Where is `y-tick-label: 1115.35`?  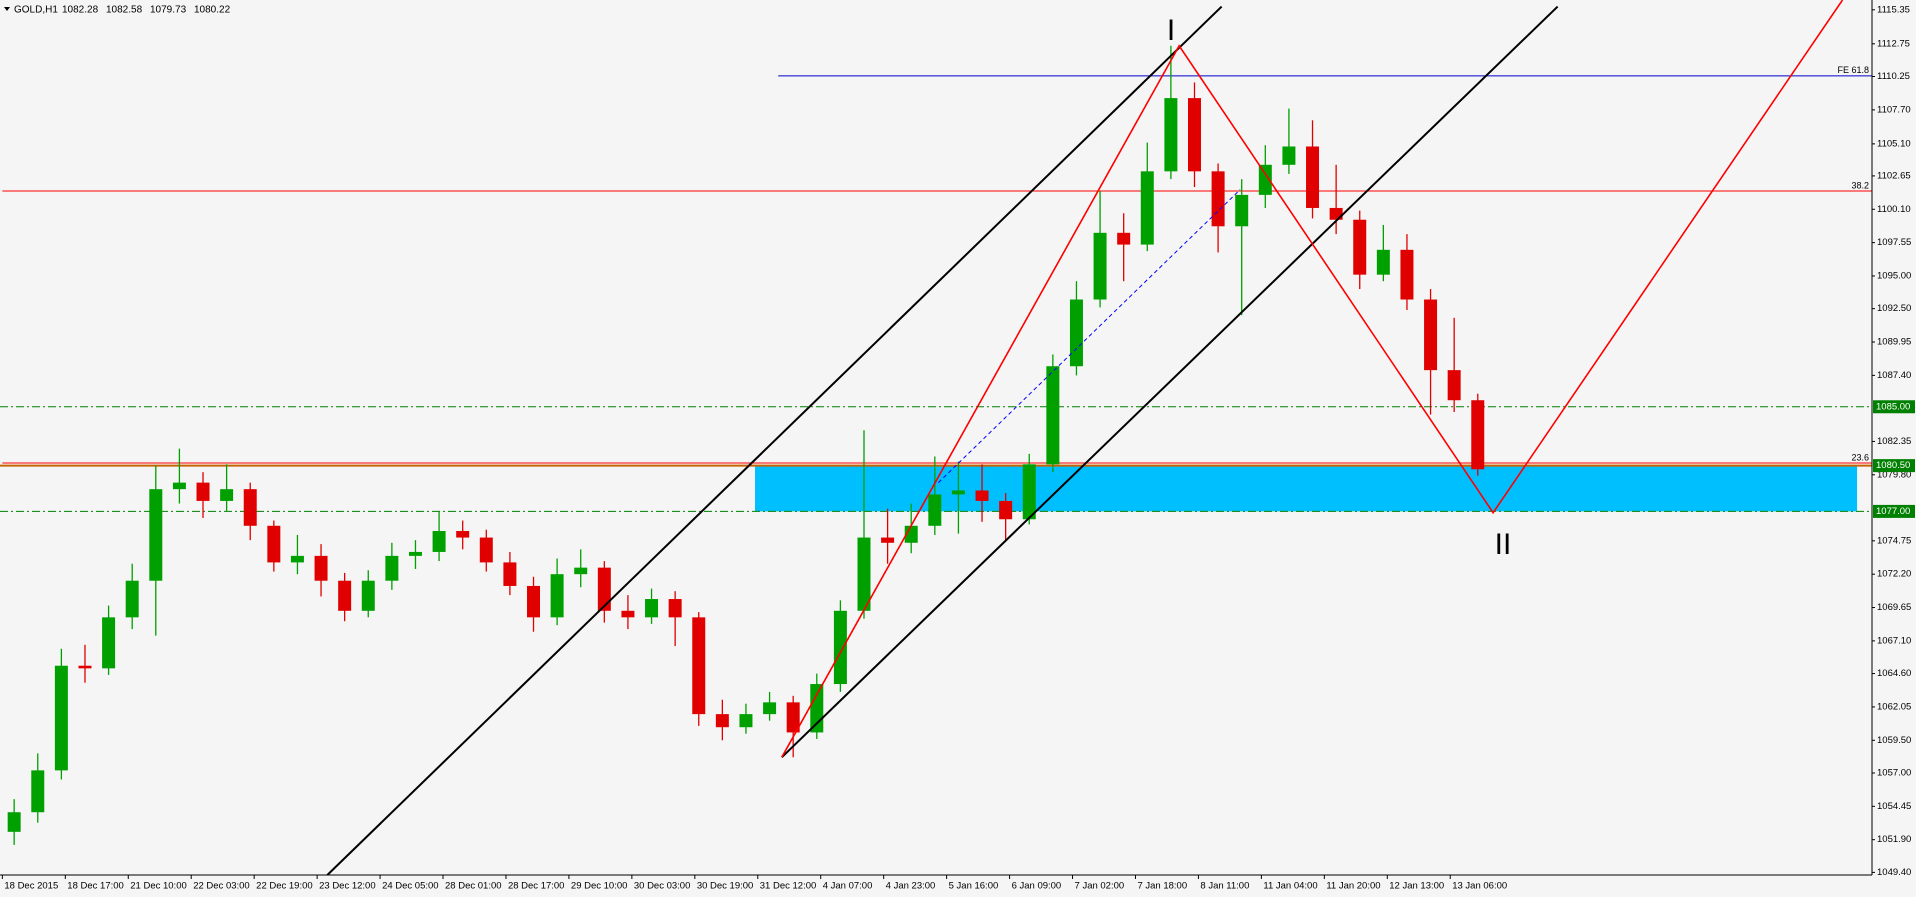 y-tick-label: 1115.35 is located at coordinates (1893, 9).